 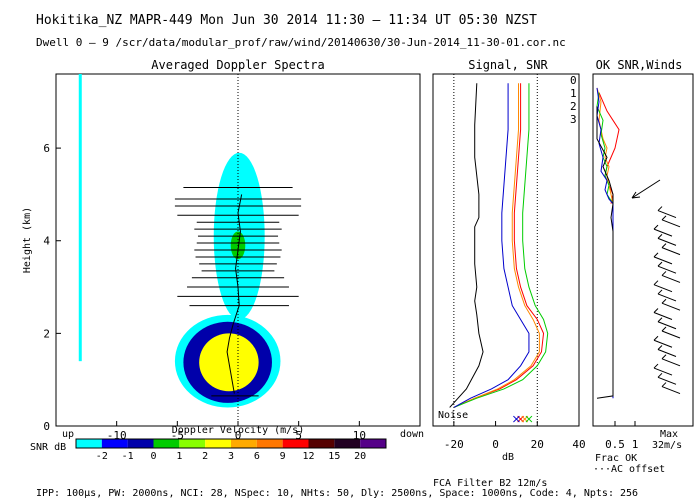 What do you see at coordinates (602, 469) in the screenshot?
I see `ac-offset-dots: ···` at bounding box center [602, 469].